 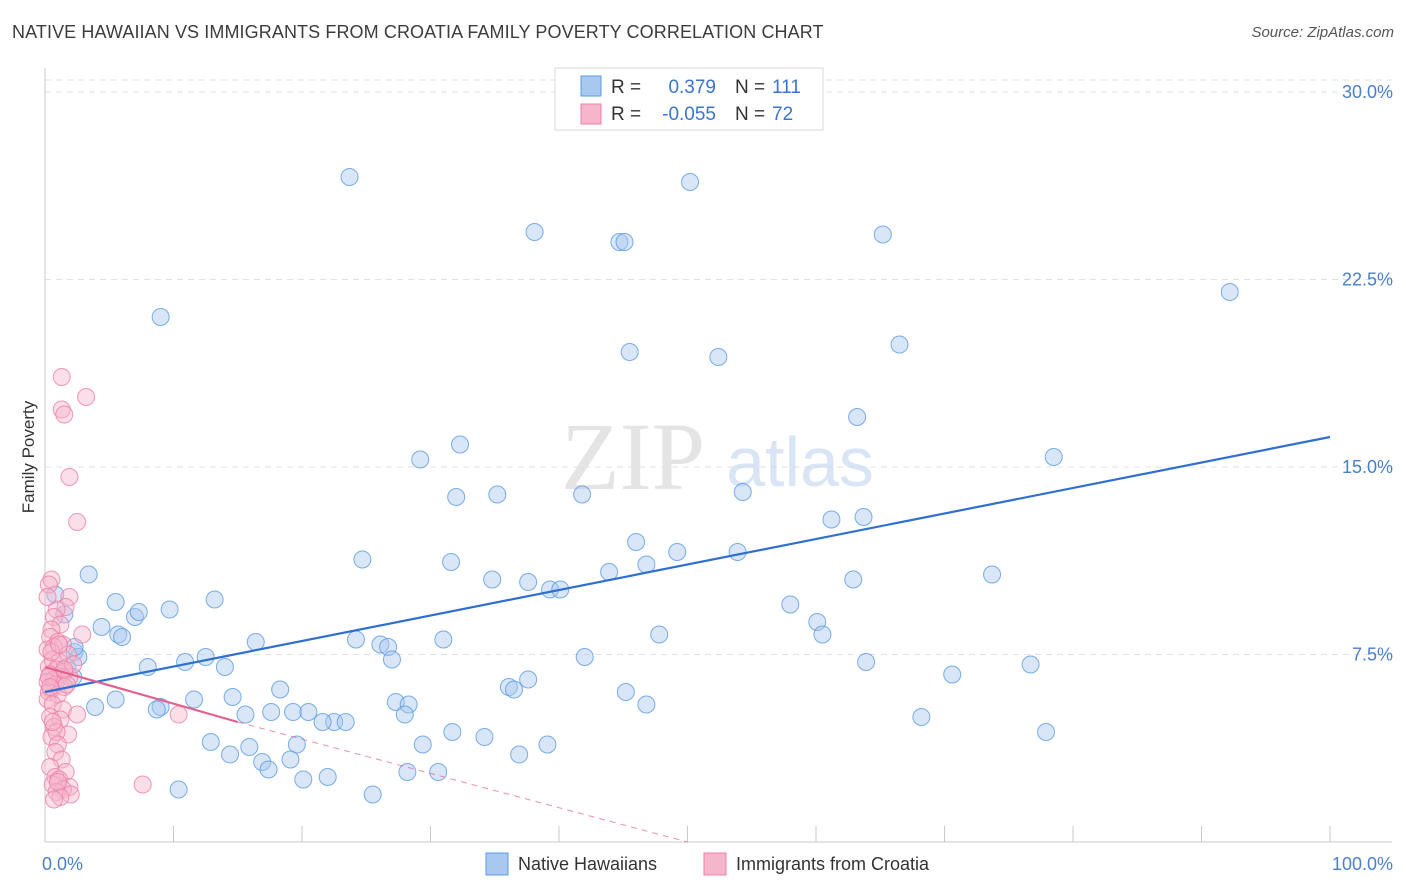 What do you see at coordinates (1322, 32) in the screenshot?
I see `source-label: Source: ZipAtlas.com` at bounding box center [1322, 32].